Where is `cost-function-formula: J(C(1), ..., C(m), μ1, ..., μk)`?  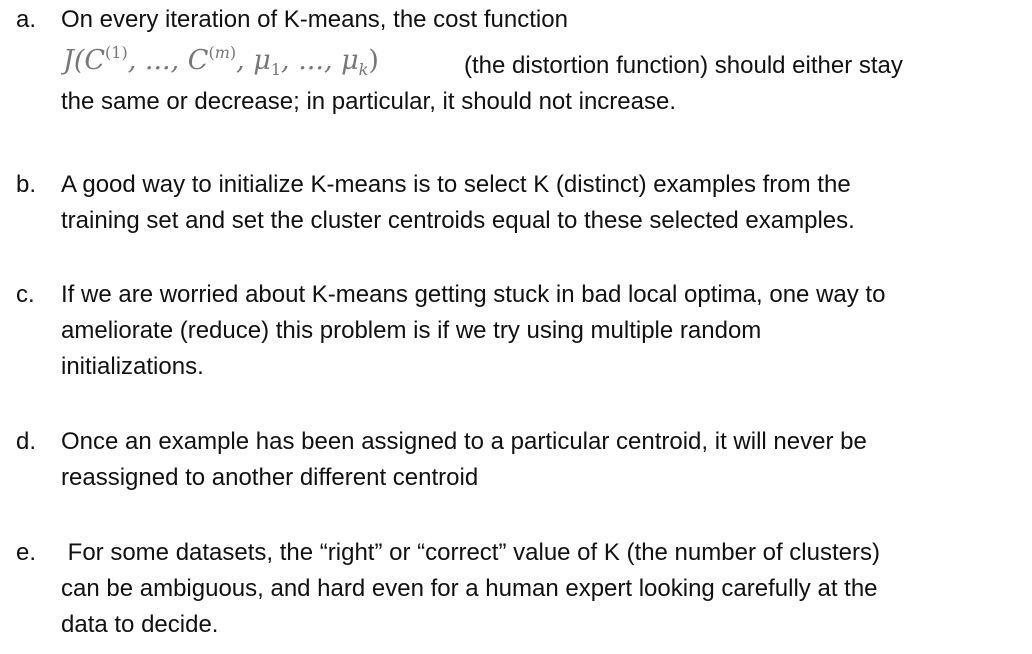 cost-function-formula: J(C(1), ..., C(m), μ1, ..., μk) is located at coordinates (220, 61).